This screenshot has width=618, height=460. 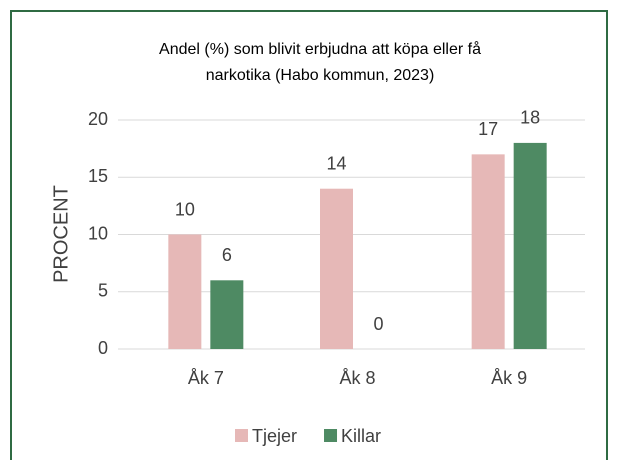 I want to click on chart-title: narkotika (Habo kommun, 2023), so click(x=320, y=75).